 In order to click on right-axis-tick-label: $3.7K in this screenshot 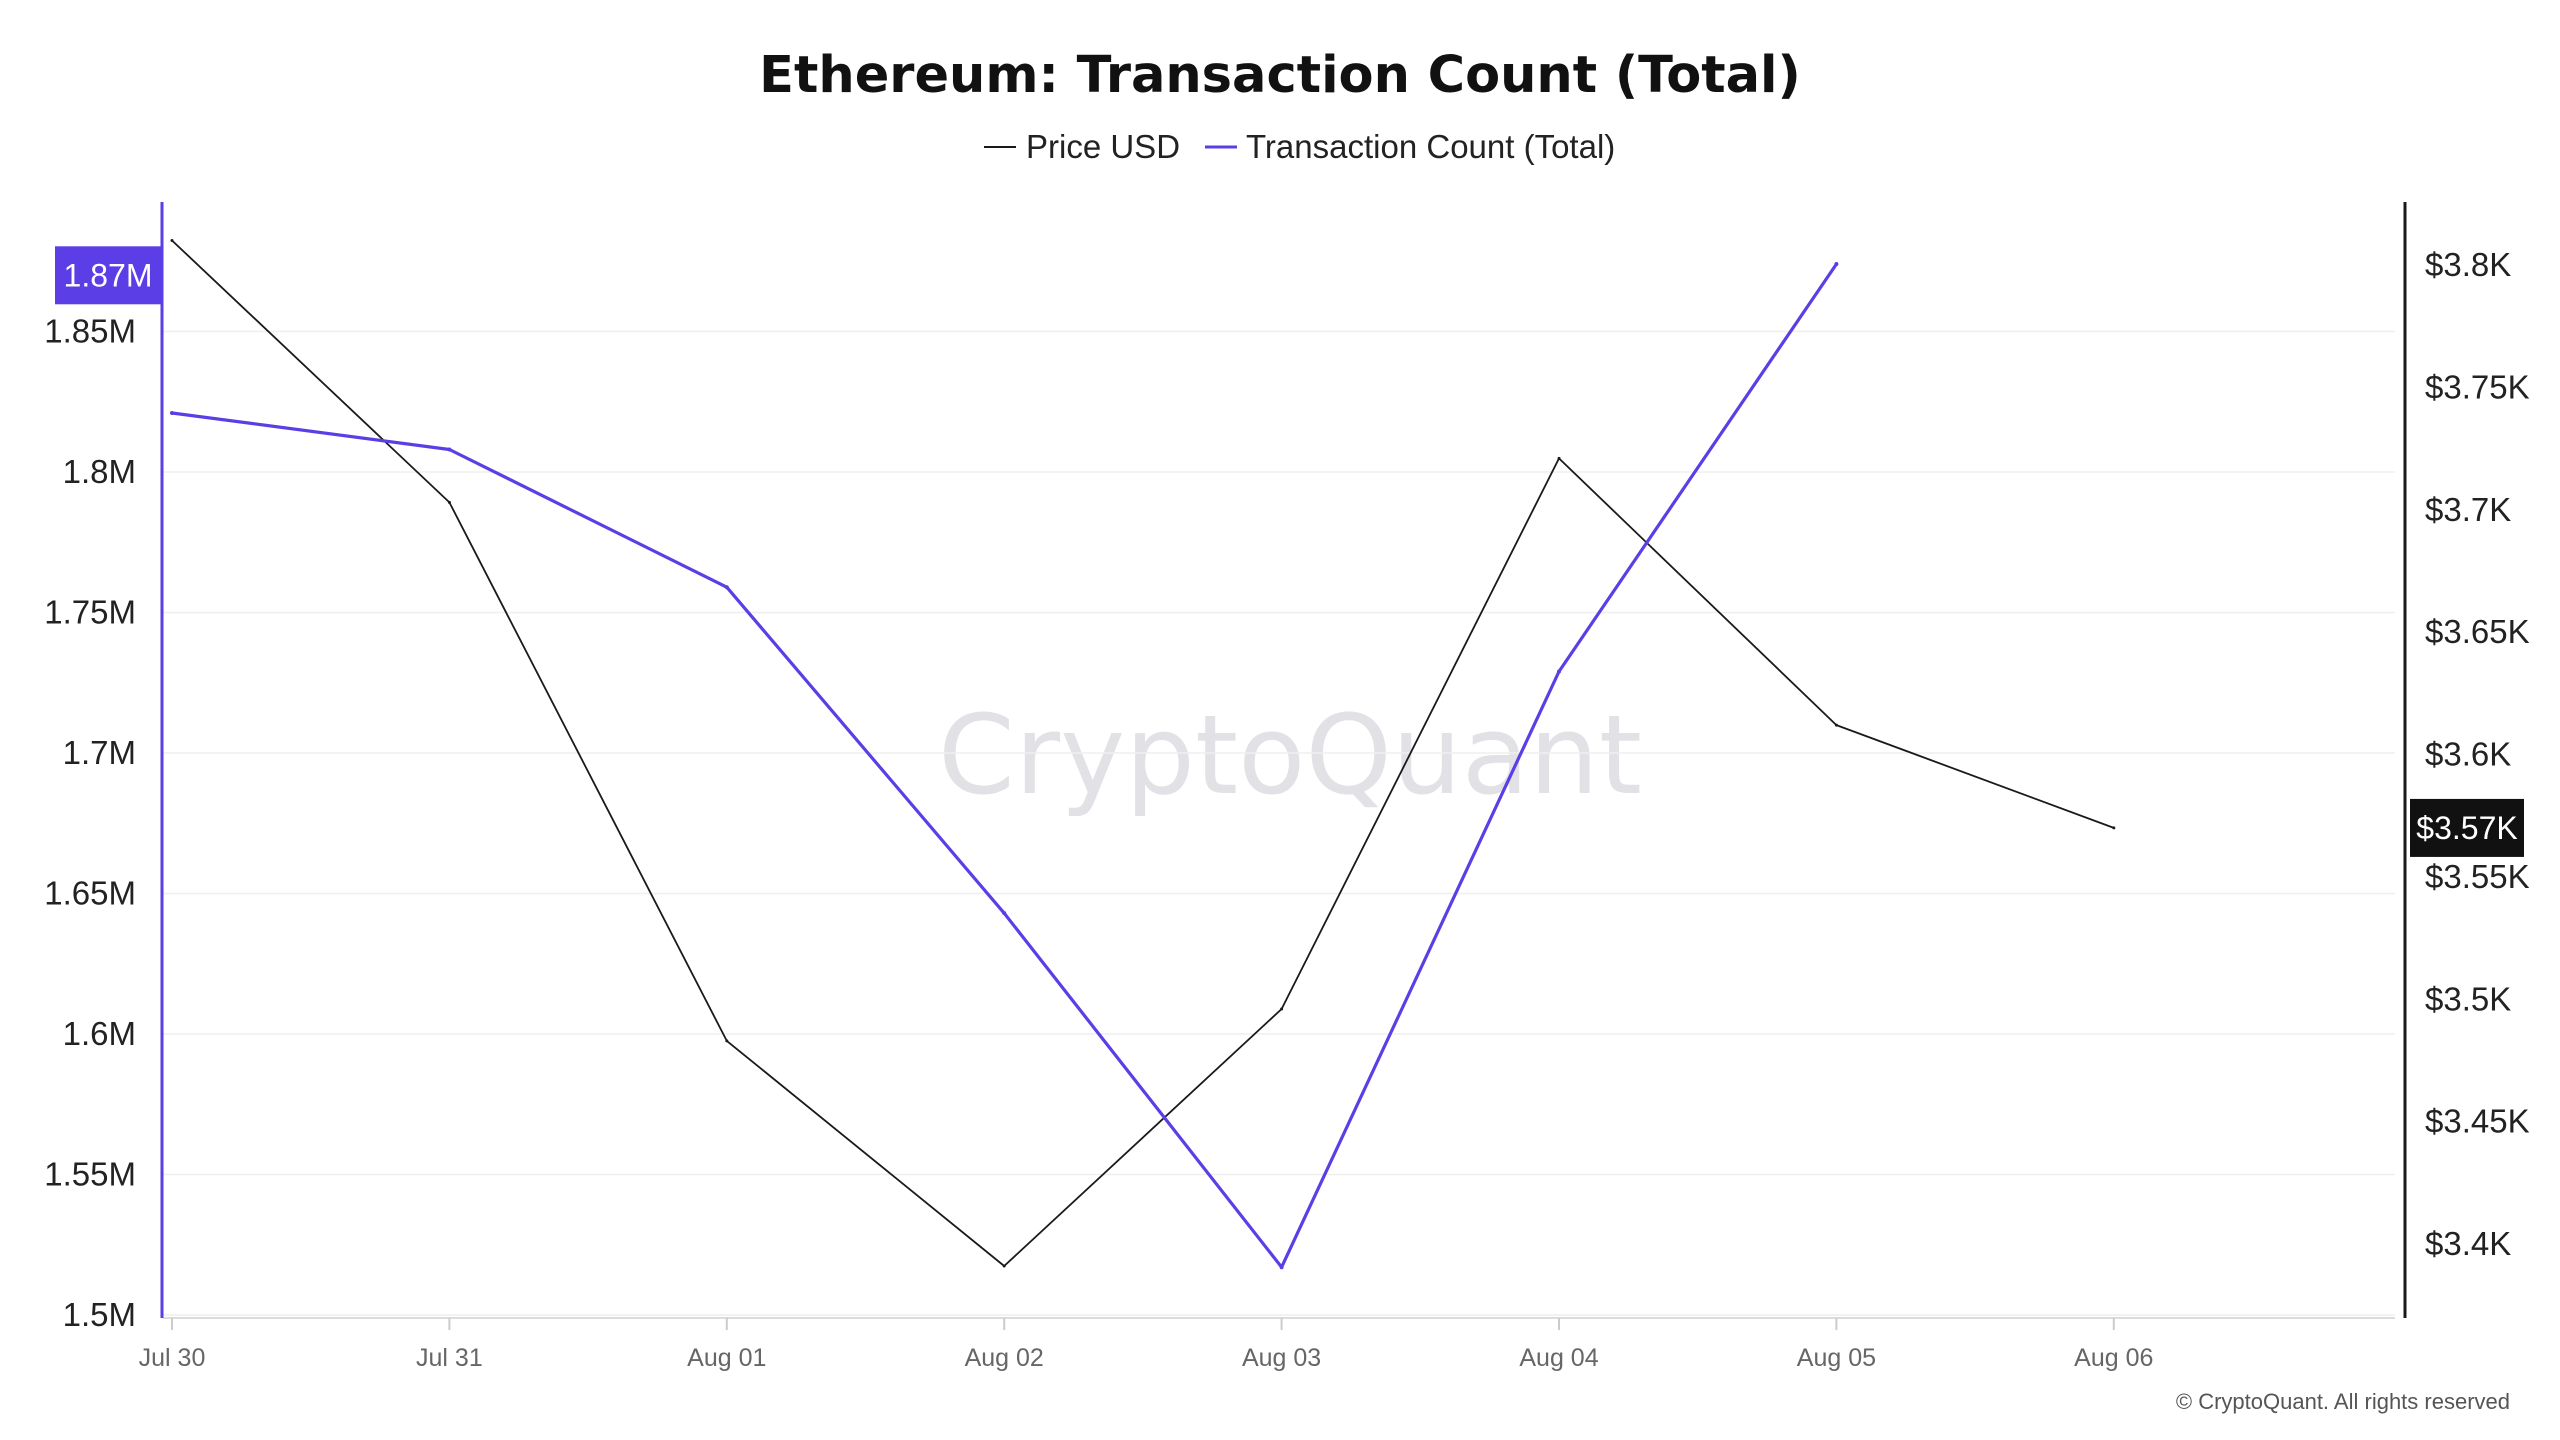, I will do `click(2468, 509)`.